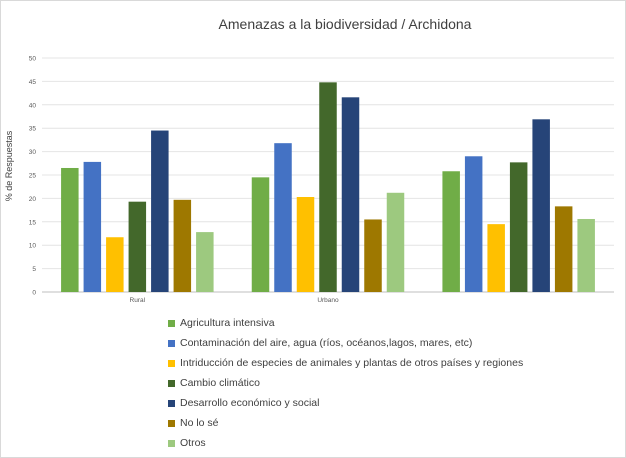 Image resolution: width=626 pixels, height=458 pixels. Describe the element at coordinates (33, 59) in the screenshot. I see `y-tick-label: 50` at that location.